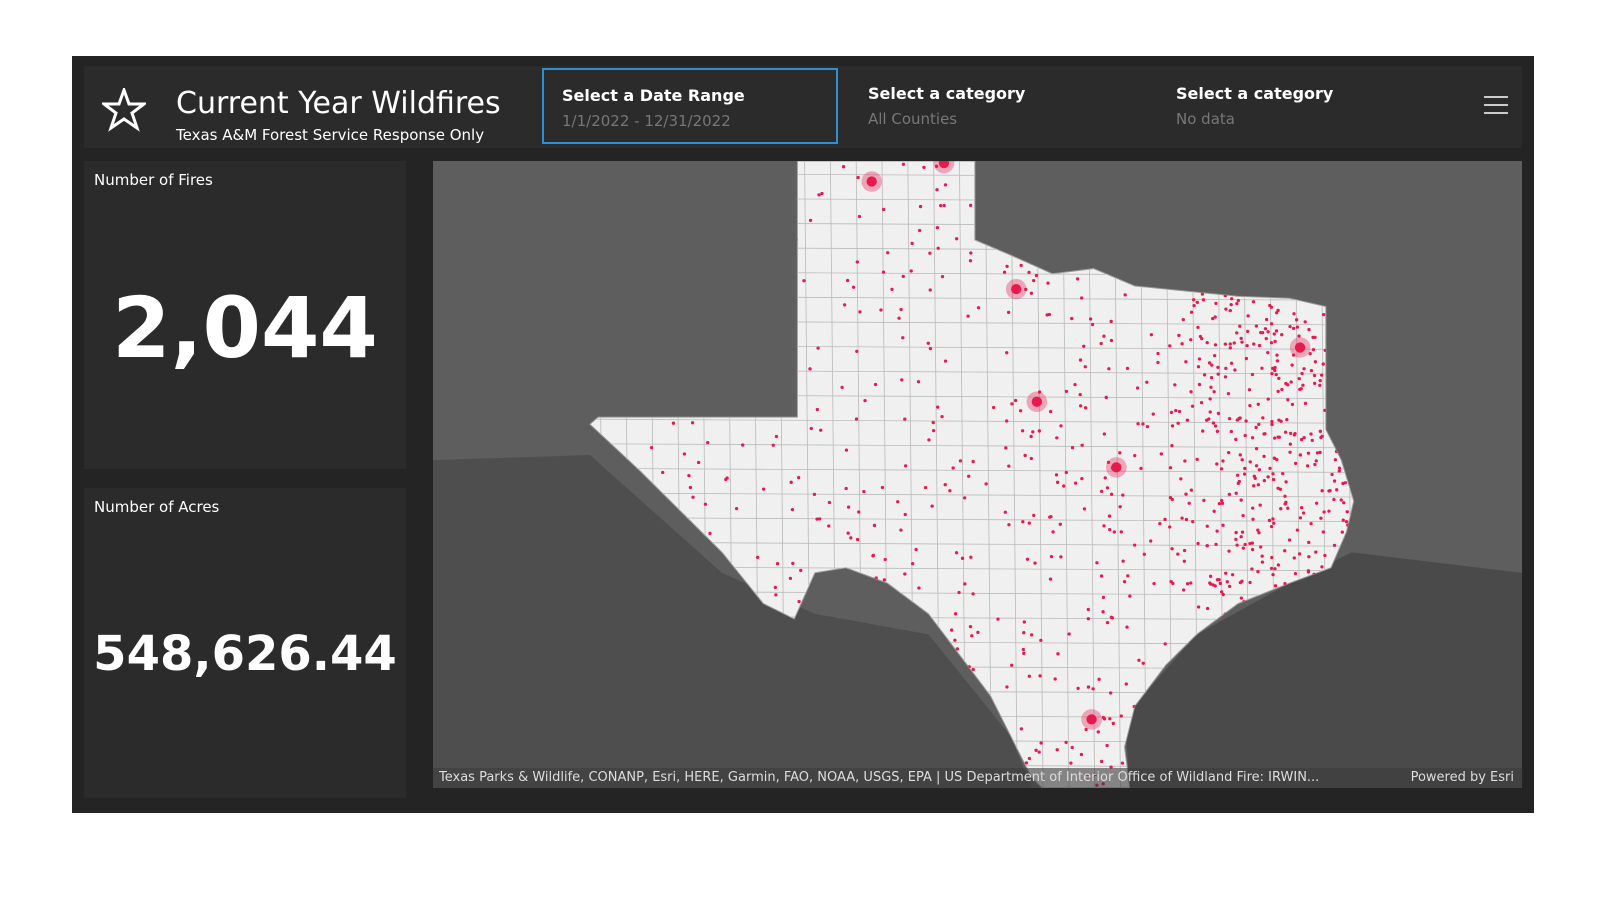  Describe the element at coordinates (971, 495) in the screenshot. I see `county-line` at that location.